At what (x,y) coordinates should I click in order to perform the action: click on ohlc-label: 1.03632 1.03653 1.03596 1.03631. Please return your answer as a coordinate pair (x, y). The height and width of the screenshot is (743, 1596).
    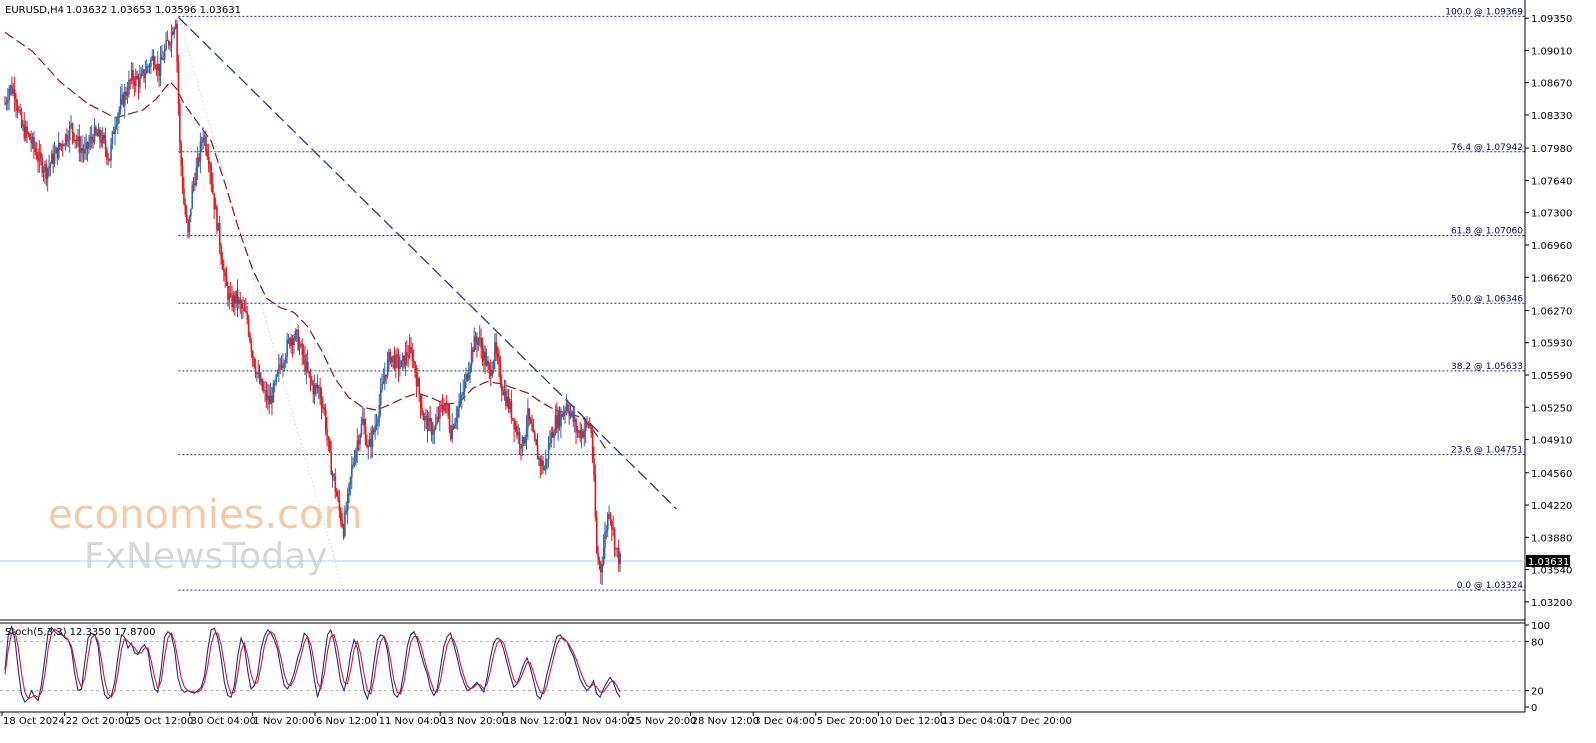
    Looking at the image, I should click on (153, 10).